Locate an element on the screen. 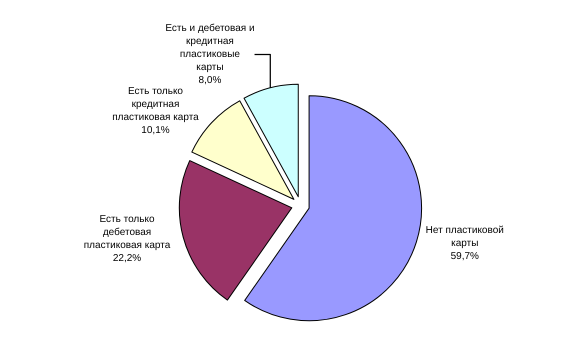  slice-label: Нет пластиковой карты is located at coordinates (465, 237).